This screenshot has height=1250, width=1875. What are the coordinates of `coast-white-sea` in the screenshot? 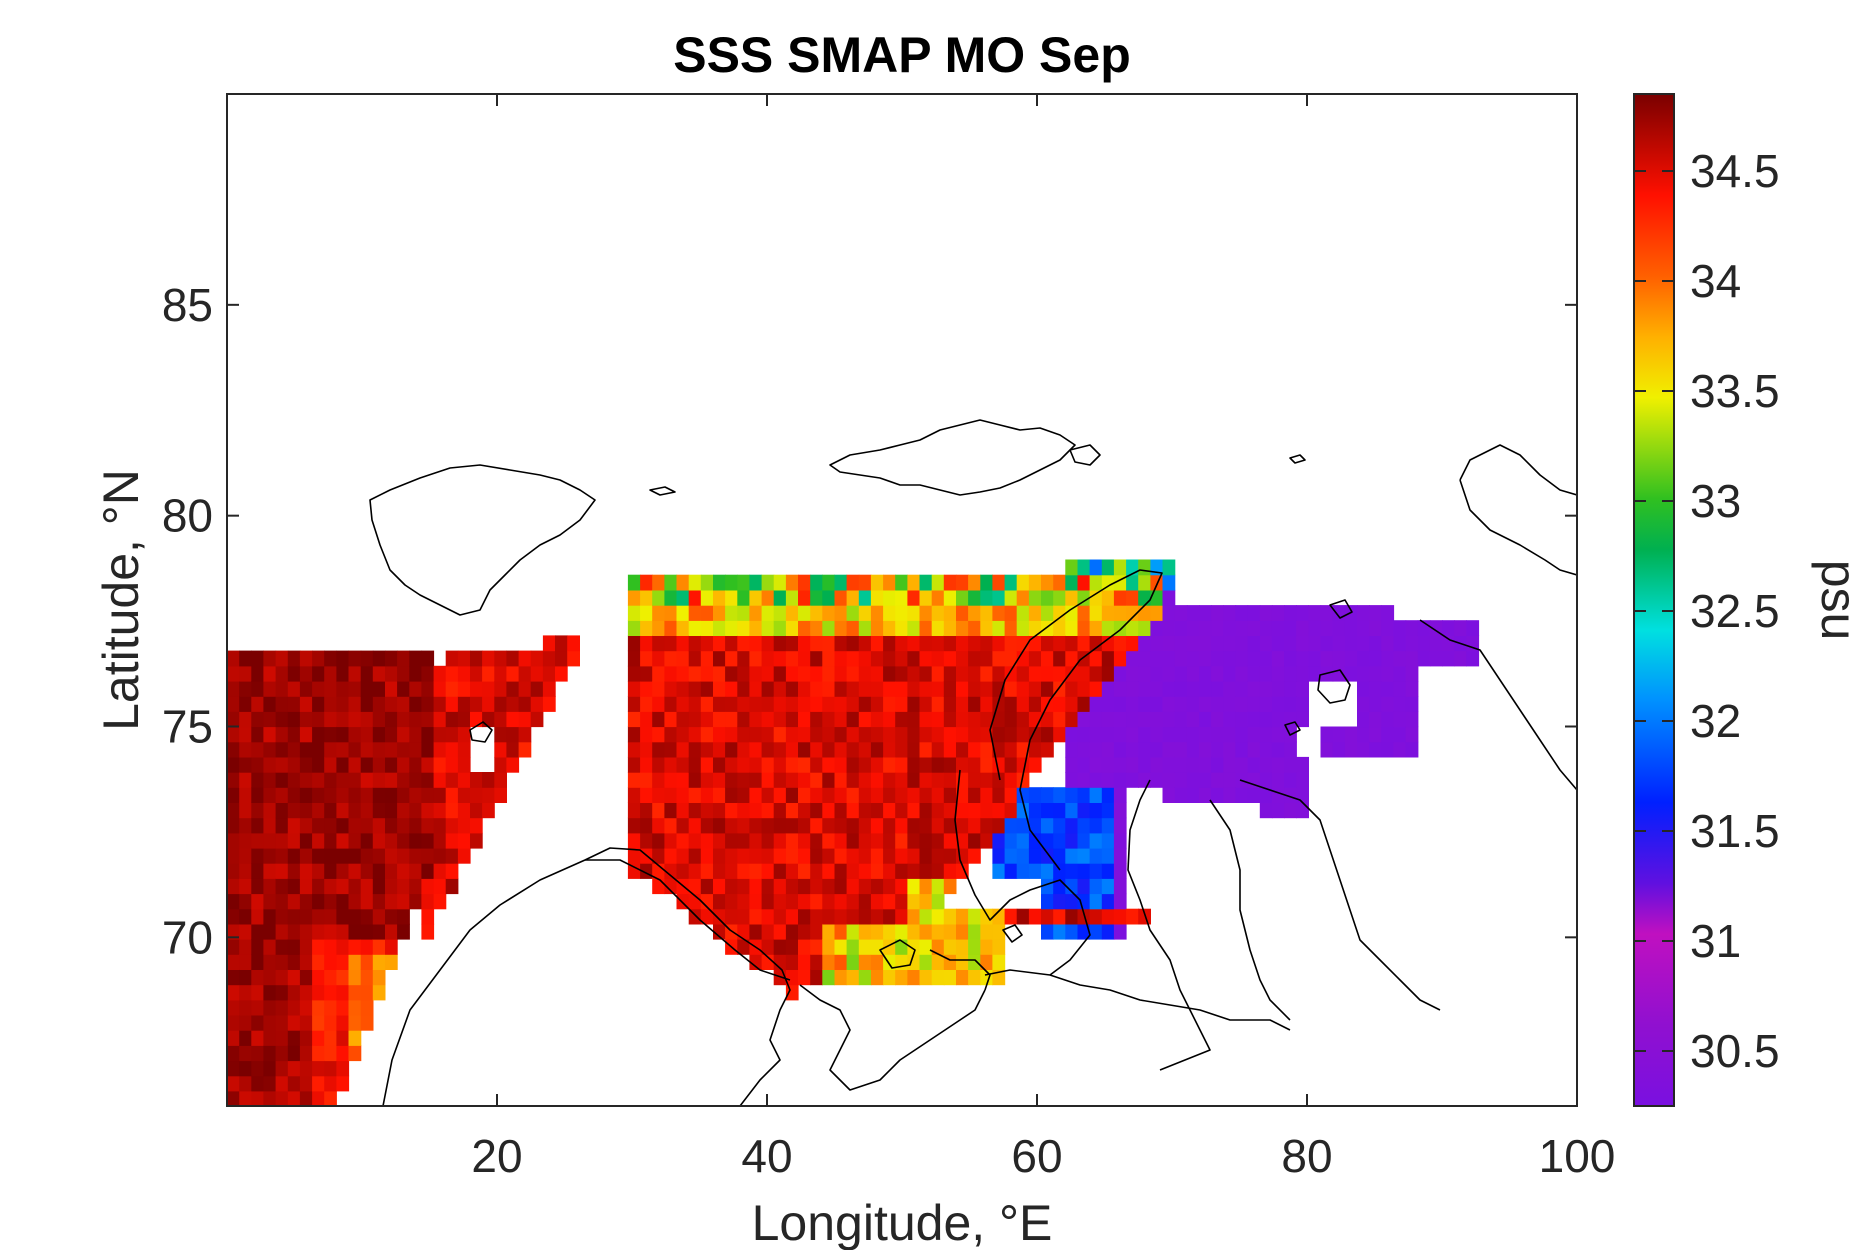 It's located at (892, 1037).